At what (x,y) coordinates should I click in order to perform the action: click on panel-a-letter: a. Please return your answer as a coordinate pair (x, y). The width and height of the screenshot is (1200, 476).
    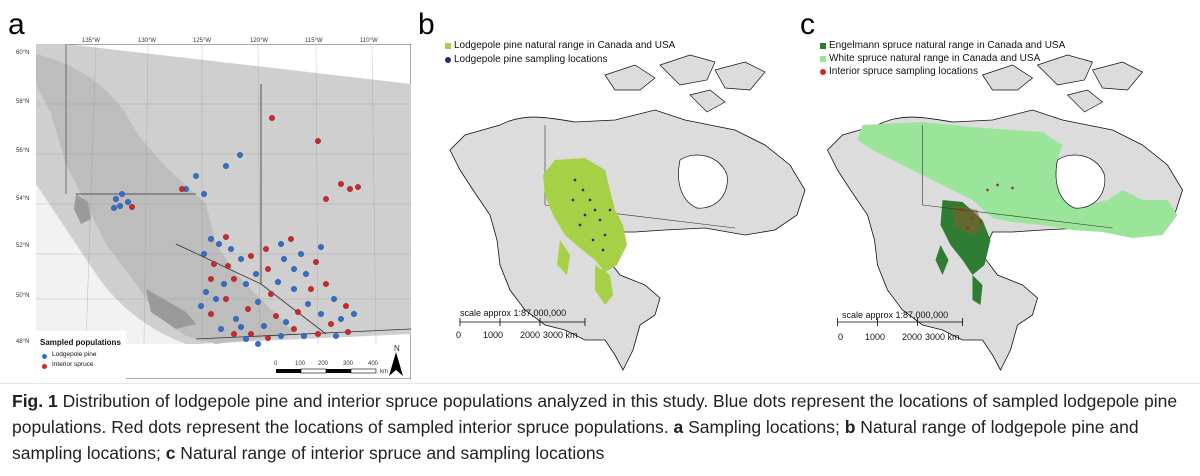
    Looking at the image, I should click on (16, 24).